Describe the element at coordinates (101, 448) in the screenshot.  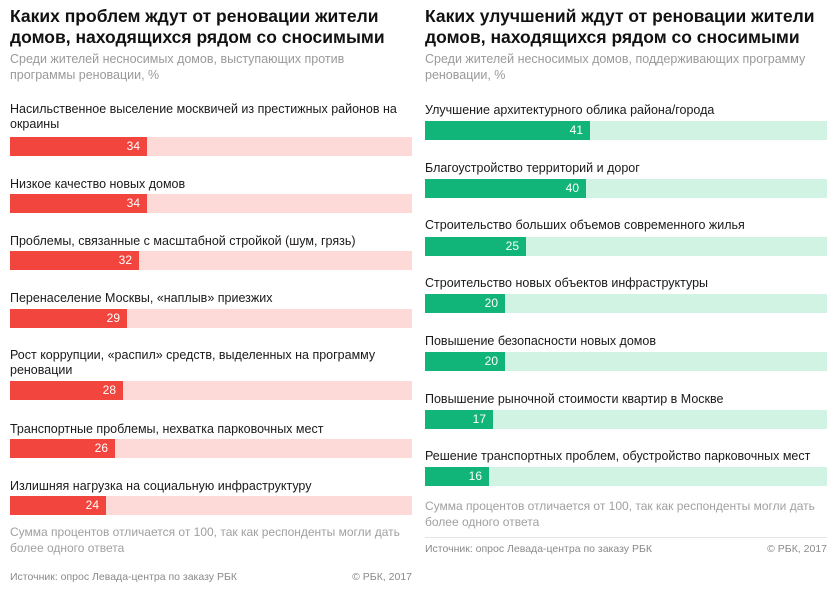
I see `bar-value-label: 26` at that location.